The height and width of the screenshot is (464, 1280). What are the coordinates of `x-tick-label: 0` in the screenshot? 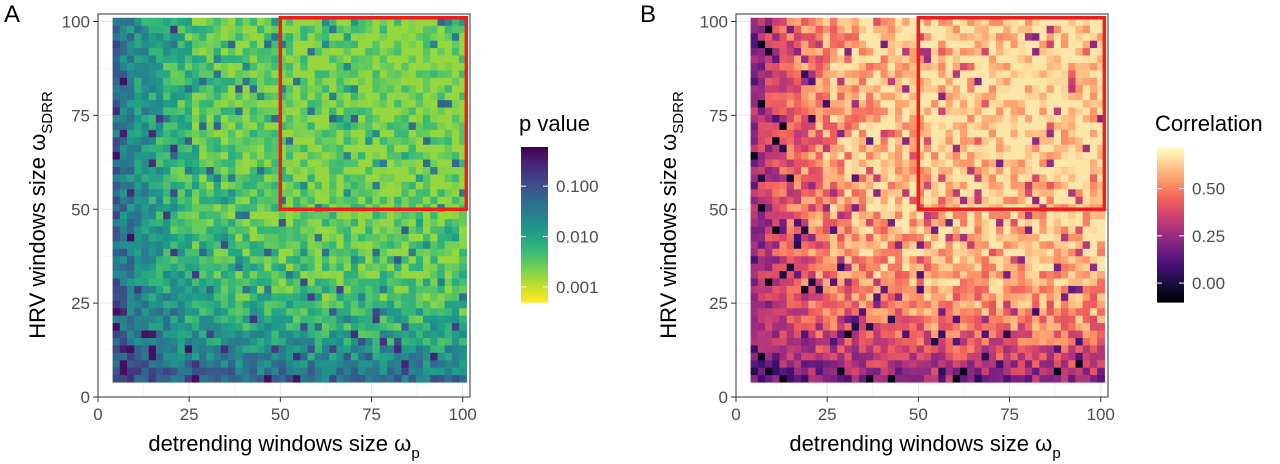 It's located at (735, 414).